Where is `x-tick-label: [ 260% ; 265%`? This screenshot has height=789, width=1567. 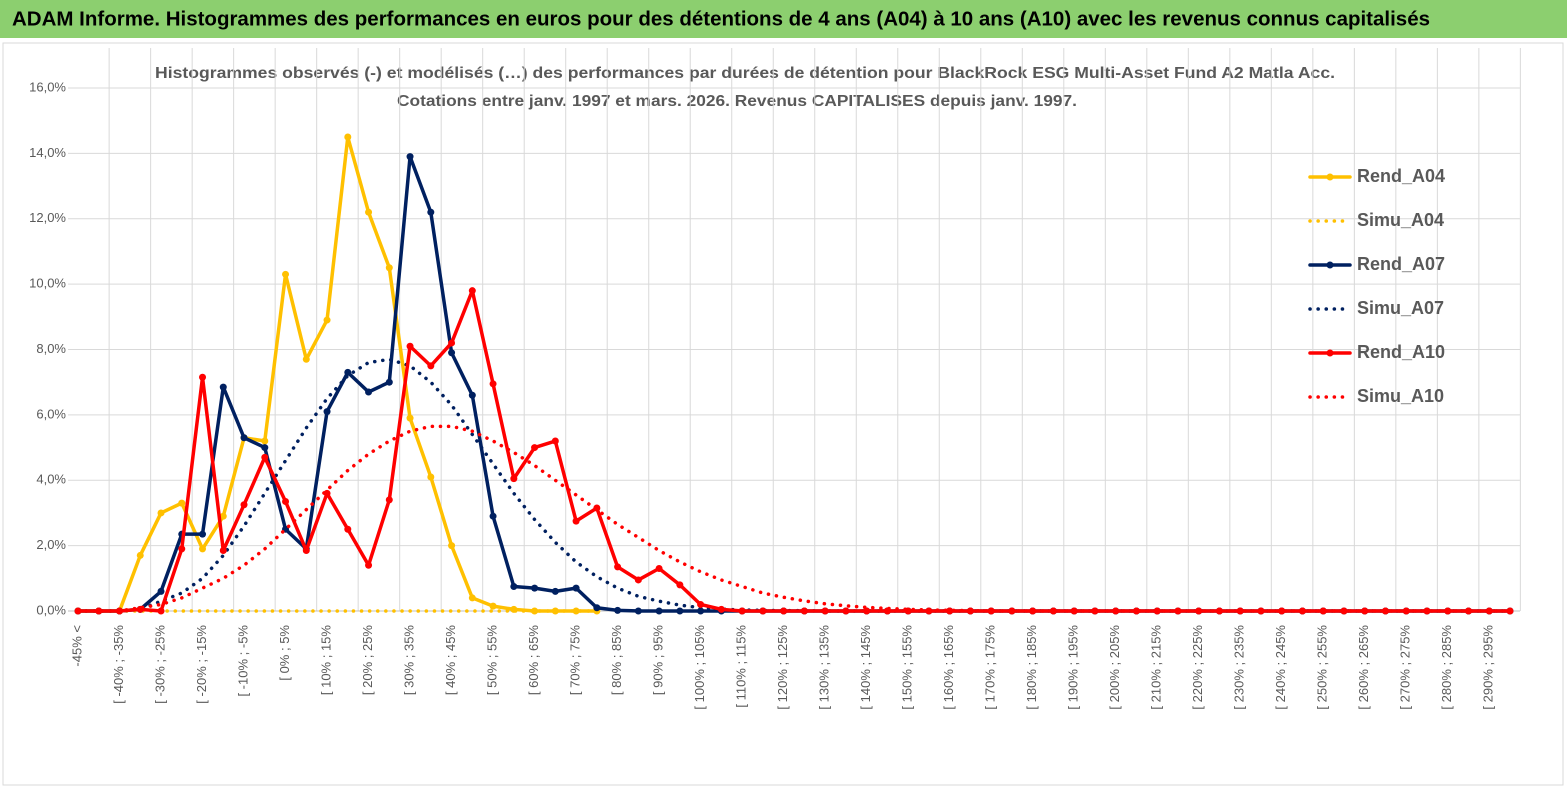
x-tick-label: [ 260% ; 265% is located at coordinates (1363, 667).